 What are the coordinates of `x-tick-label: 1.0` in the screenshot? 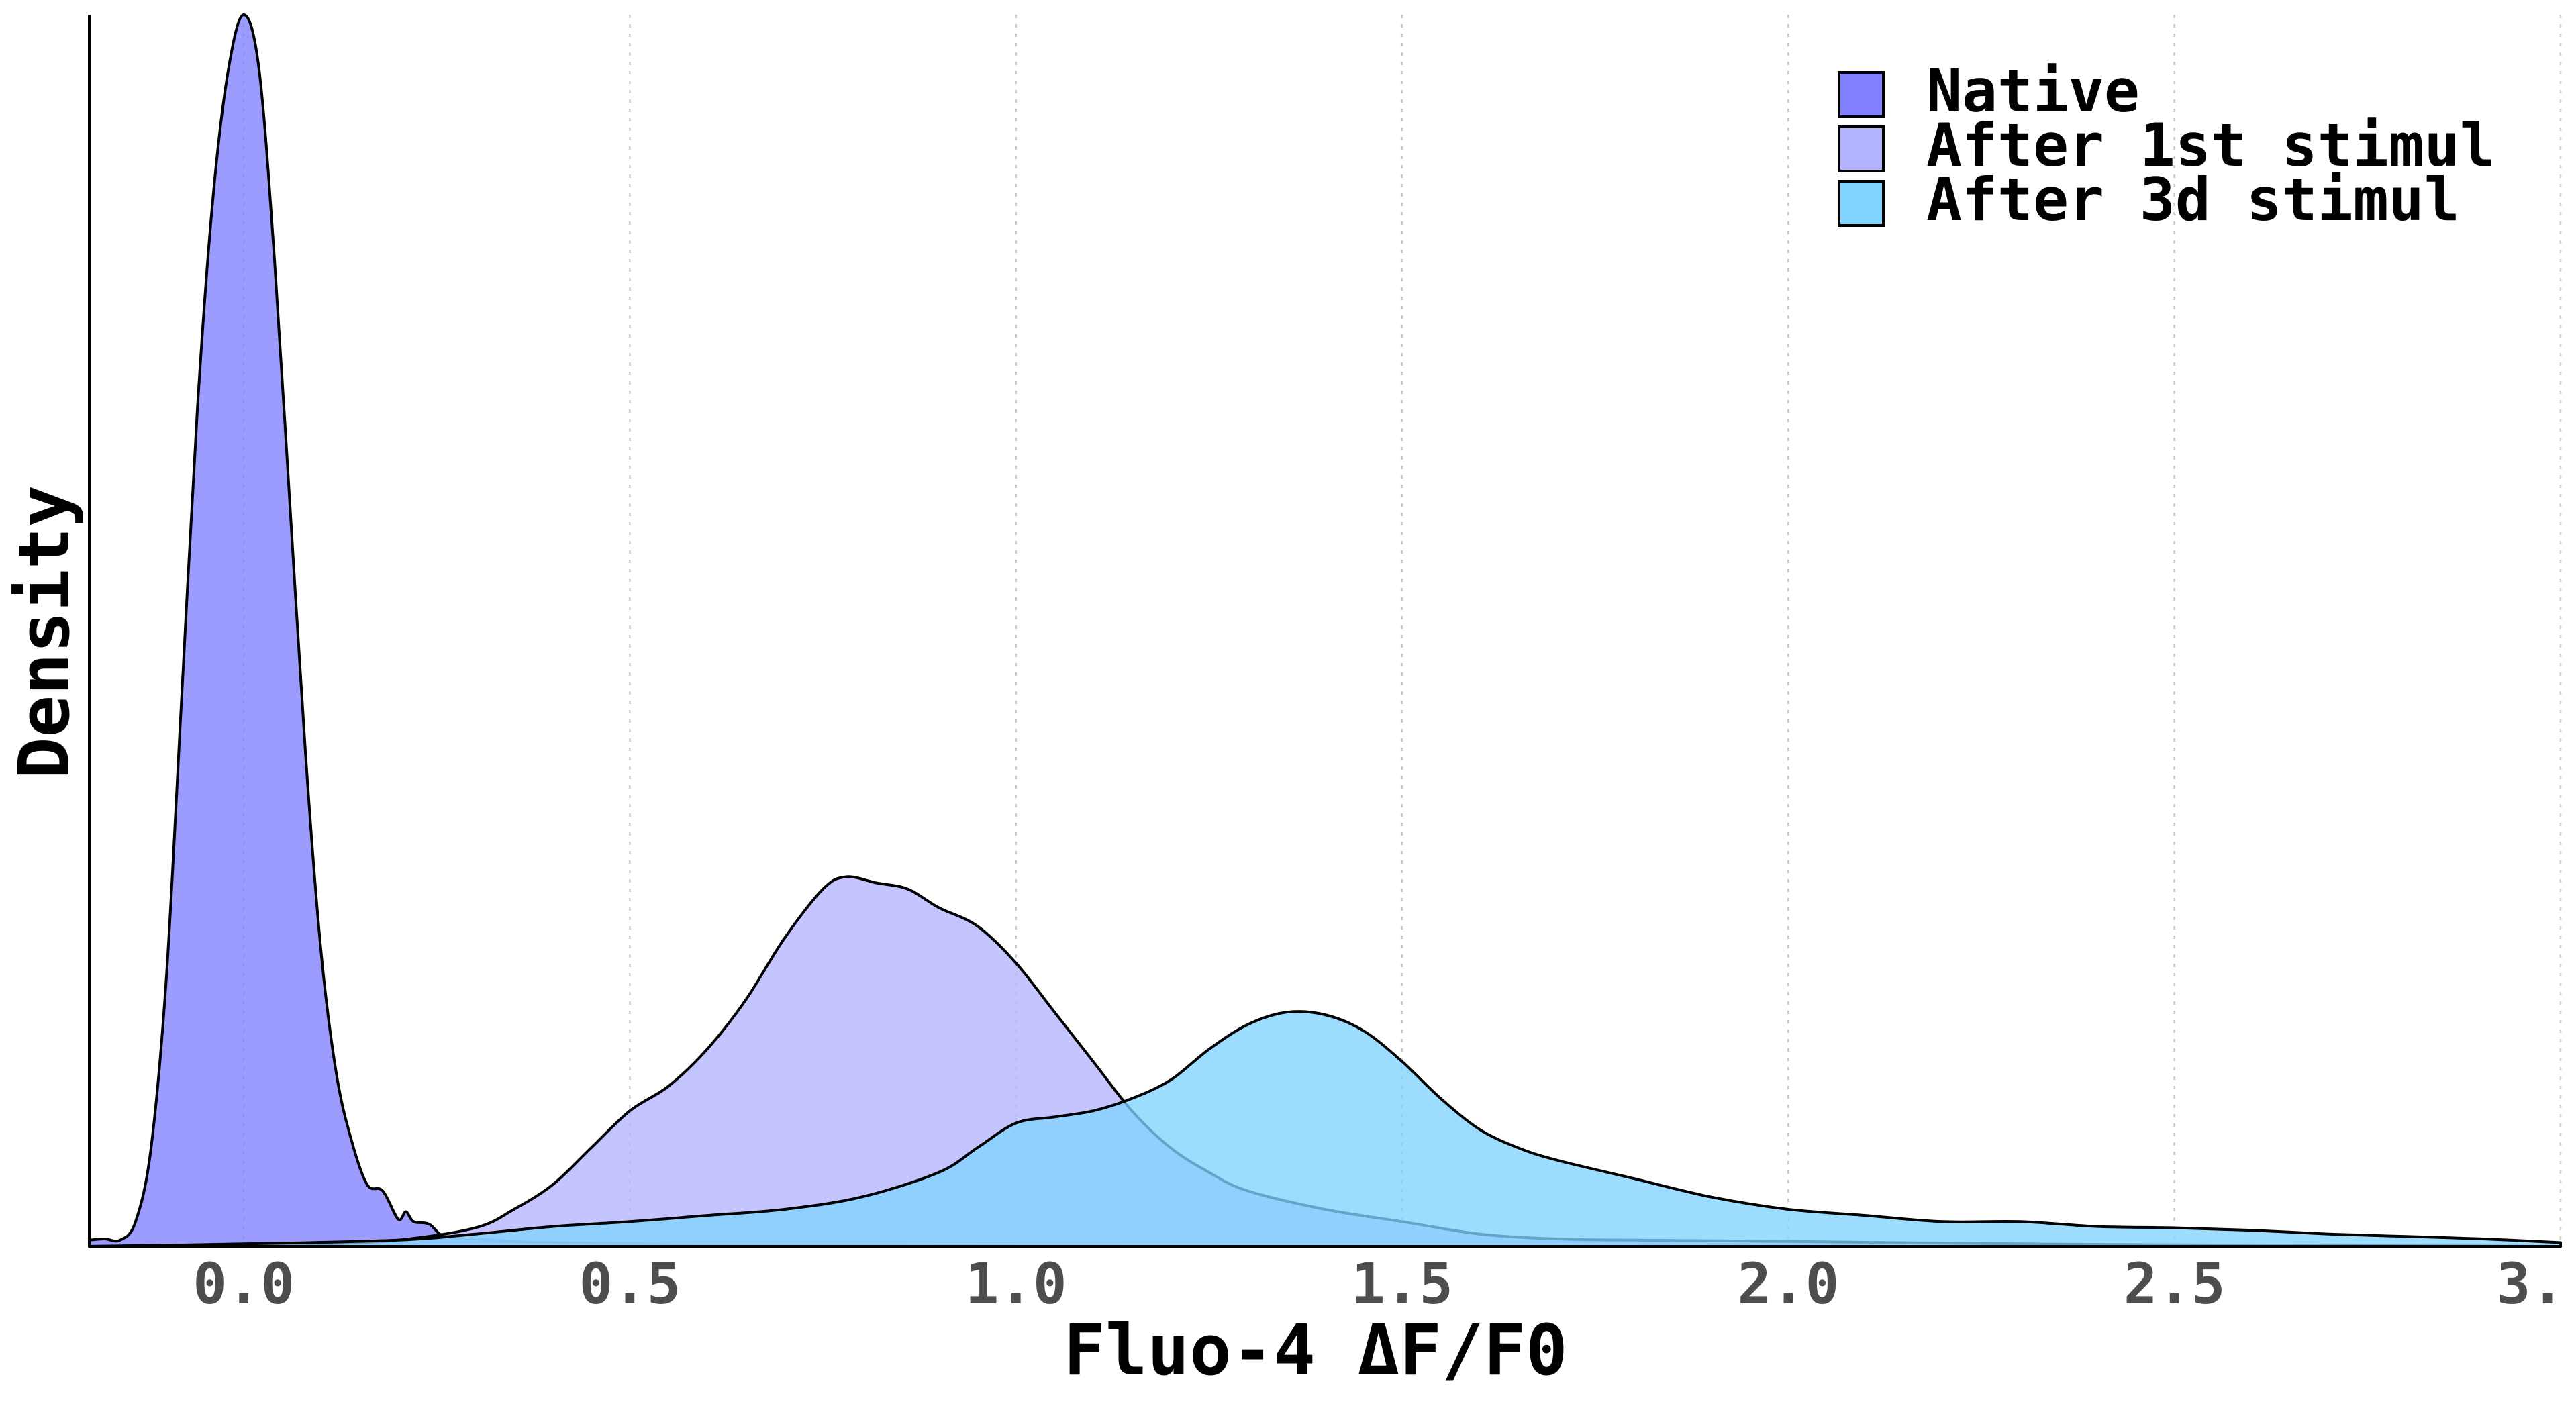 It's located at (1016, 1284).